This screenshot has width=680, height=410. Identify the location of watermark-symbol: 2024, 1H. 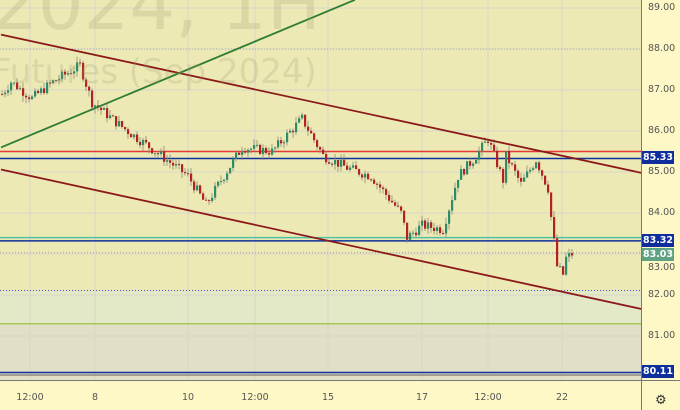
(160, 23).